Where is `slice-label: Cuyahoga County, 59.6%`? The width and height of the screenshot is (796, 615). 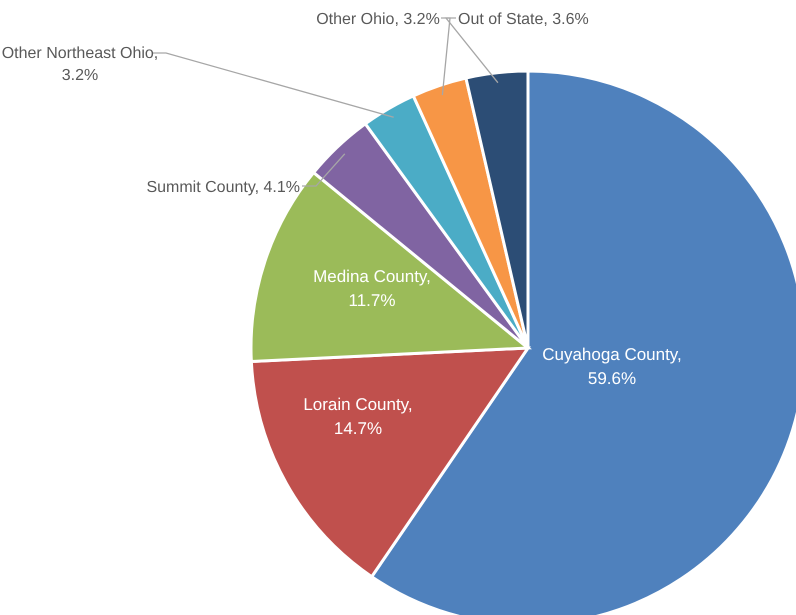 slice-label: Cuyahoga County, 59.6% is located at coordinates (612, 366).